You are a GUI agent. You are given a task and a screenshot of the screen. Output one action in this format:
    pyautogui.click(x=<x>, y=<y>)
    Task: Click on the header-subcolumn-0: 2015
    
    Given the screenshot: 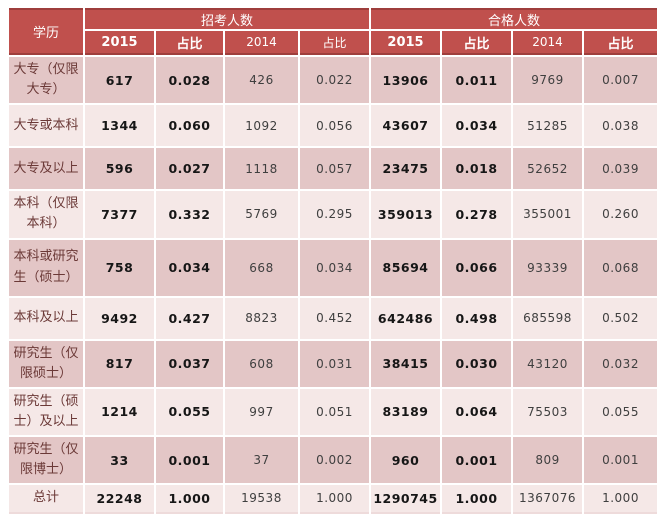 What is the action you would take?
    pyautogui.click(x=119, y=43)
    